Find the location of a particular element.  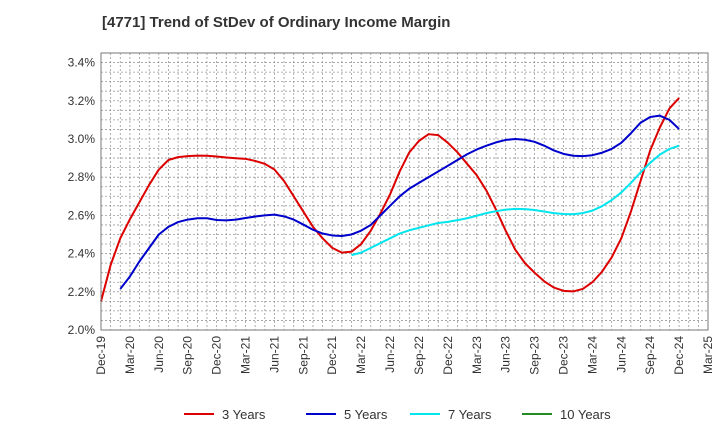

x-tick-label: Sep-23 is located at coordinates (535, 355).